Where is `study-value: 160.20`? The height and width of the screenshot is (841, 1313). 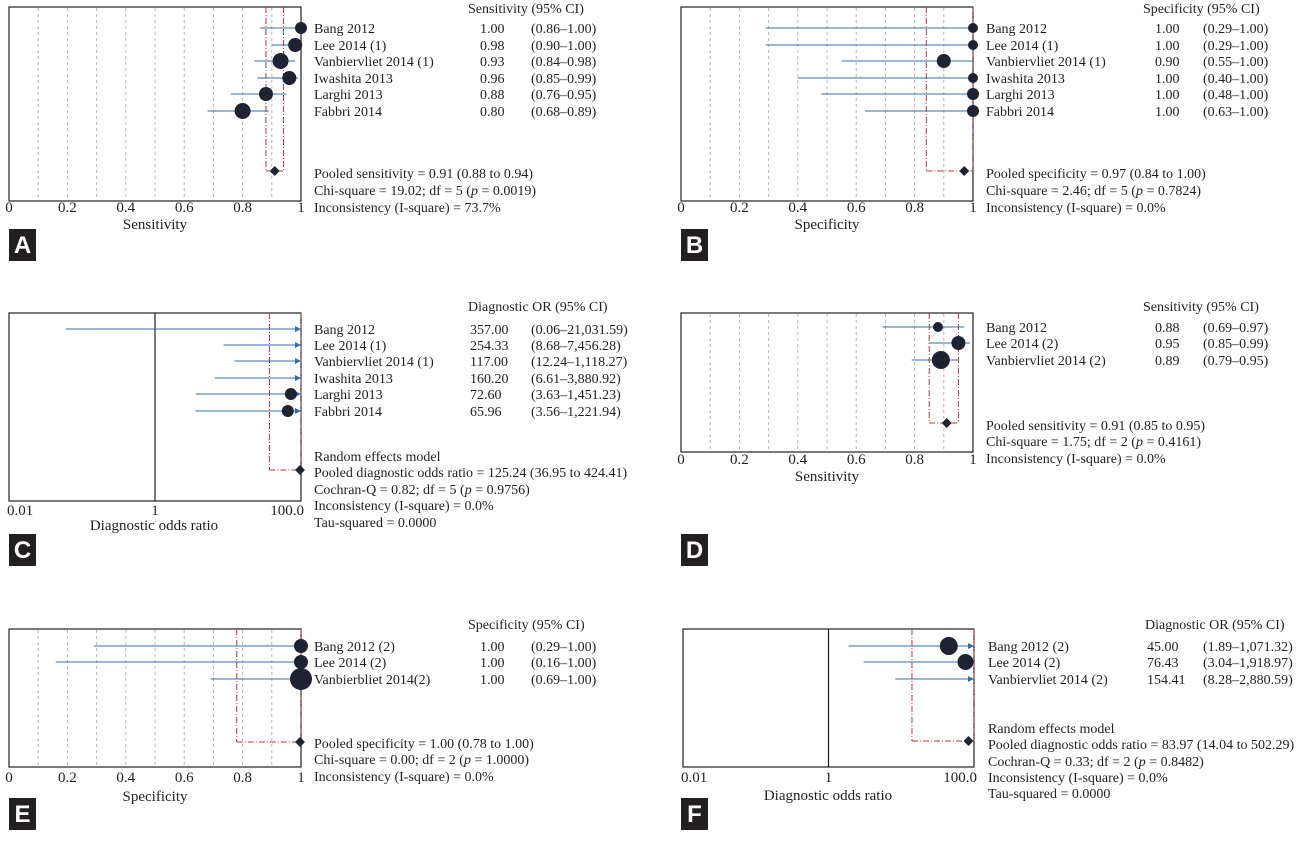
study-value: 160.20 is located at coordinates (489, 379).